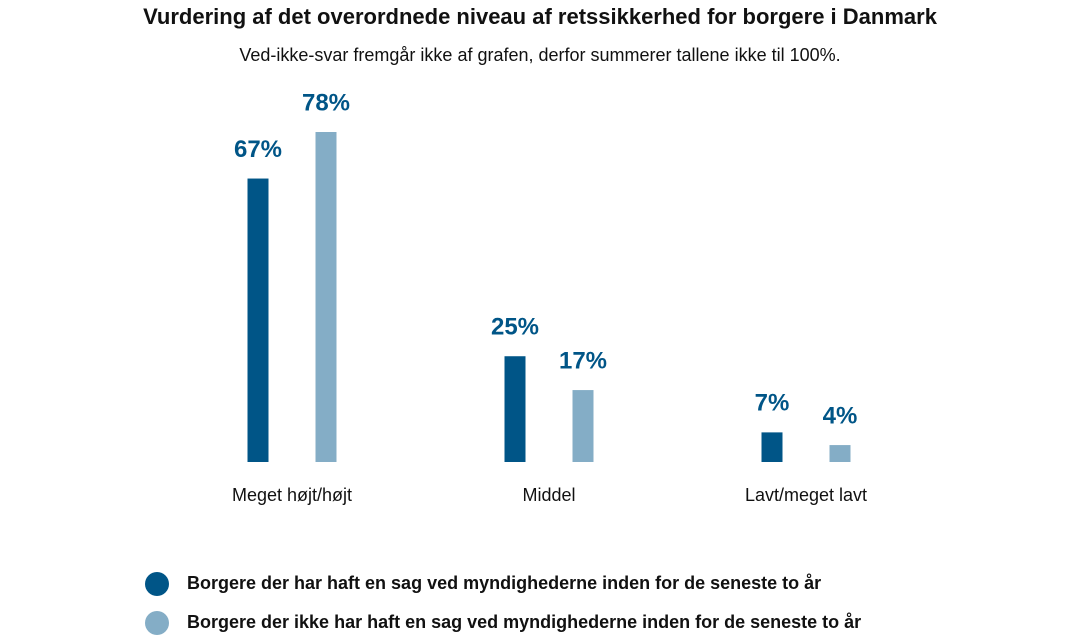 Image resolution: width=1081 pixels, height=641 pixels. I want to click on x-tick-label: Middel, so click(548, 495).